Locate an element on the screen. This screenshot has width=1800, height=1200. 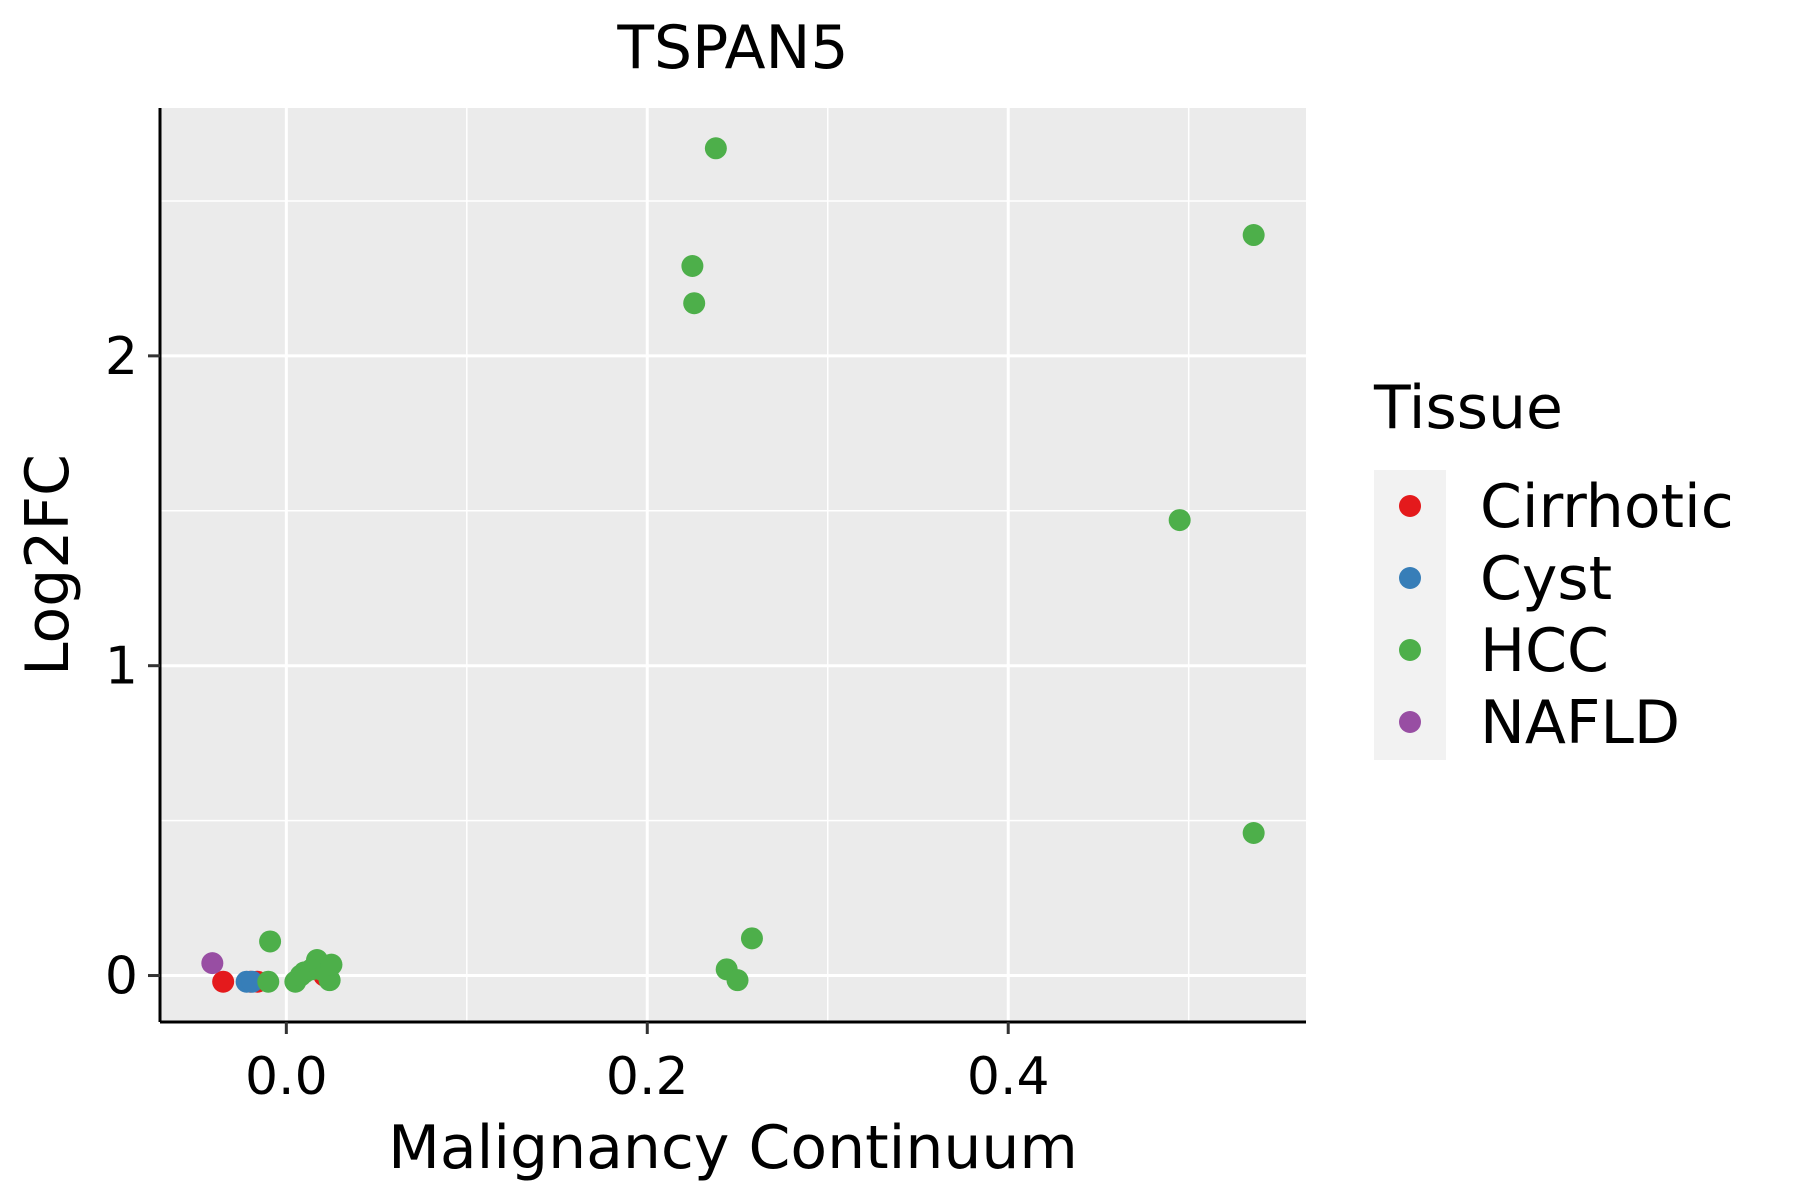
y-axis-ticks: 0 1 2 is located at coordinates (132, 667).